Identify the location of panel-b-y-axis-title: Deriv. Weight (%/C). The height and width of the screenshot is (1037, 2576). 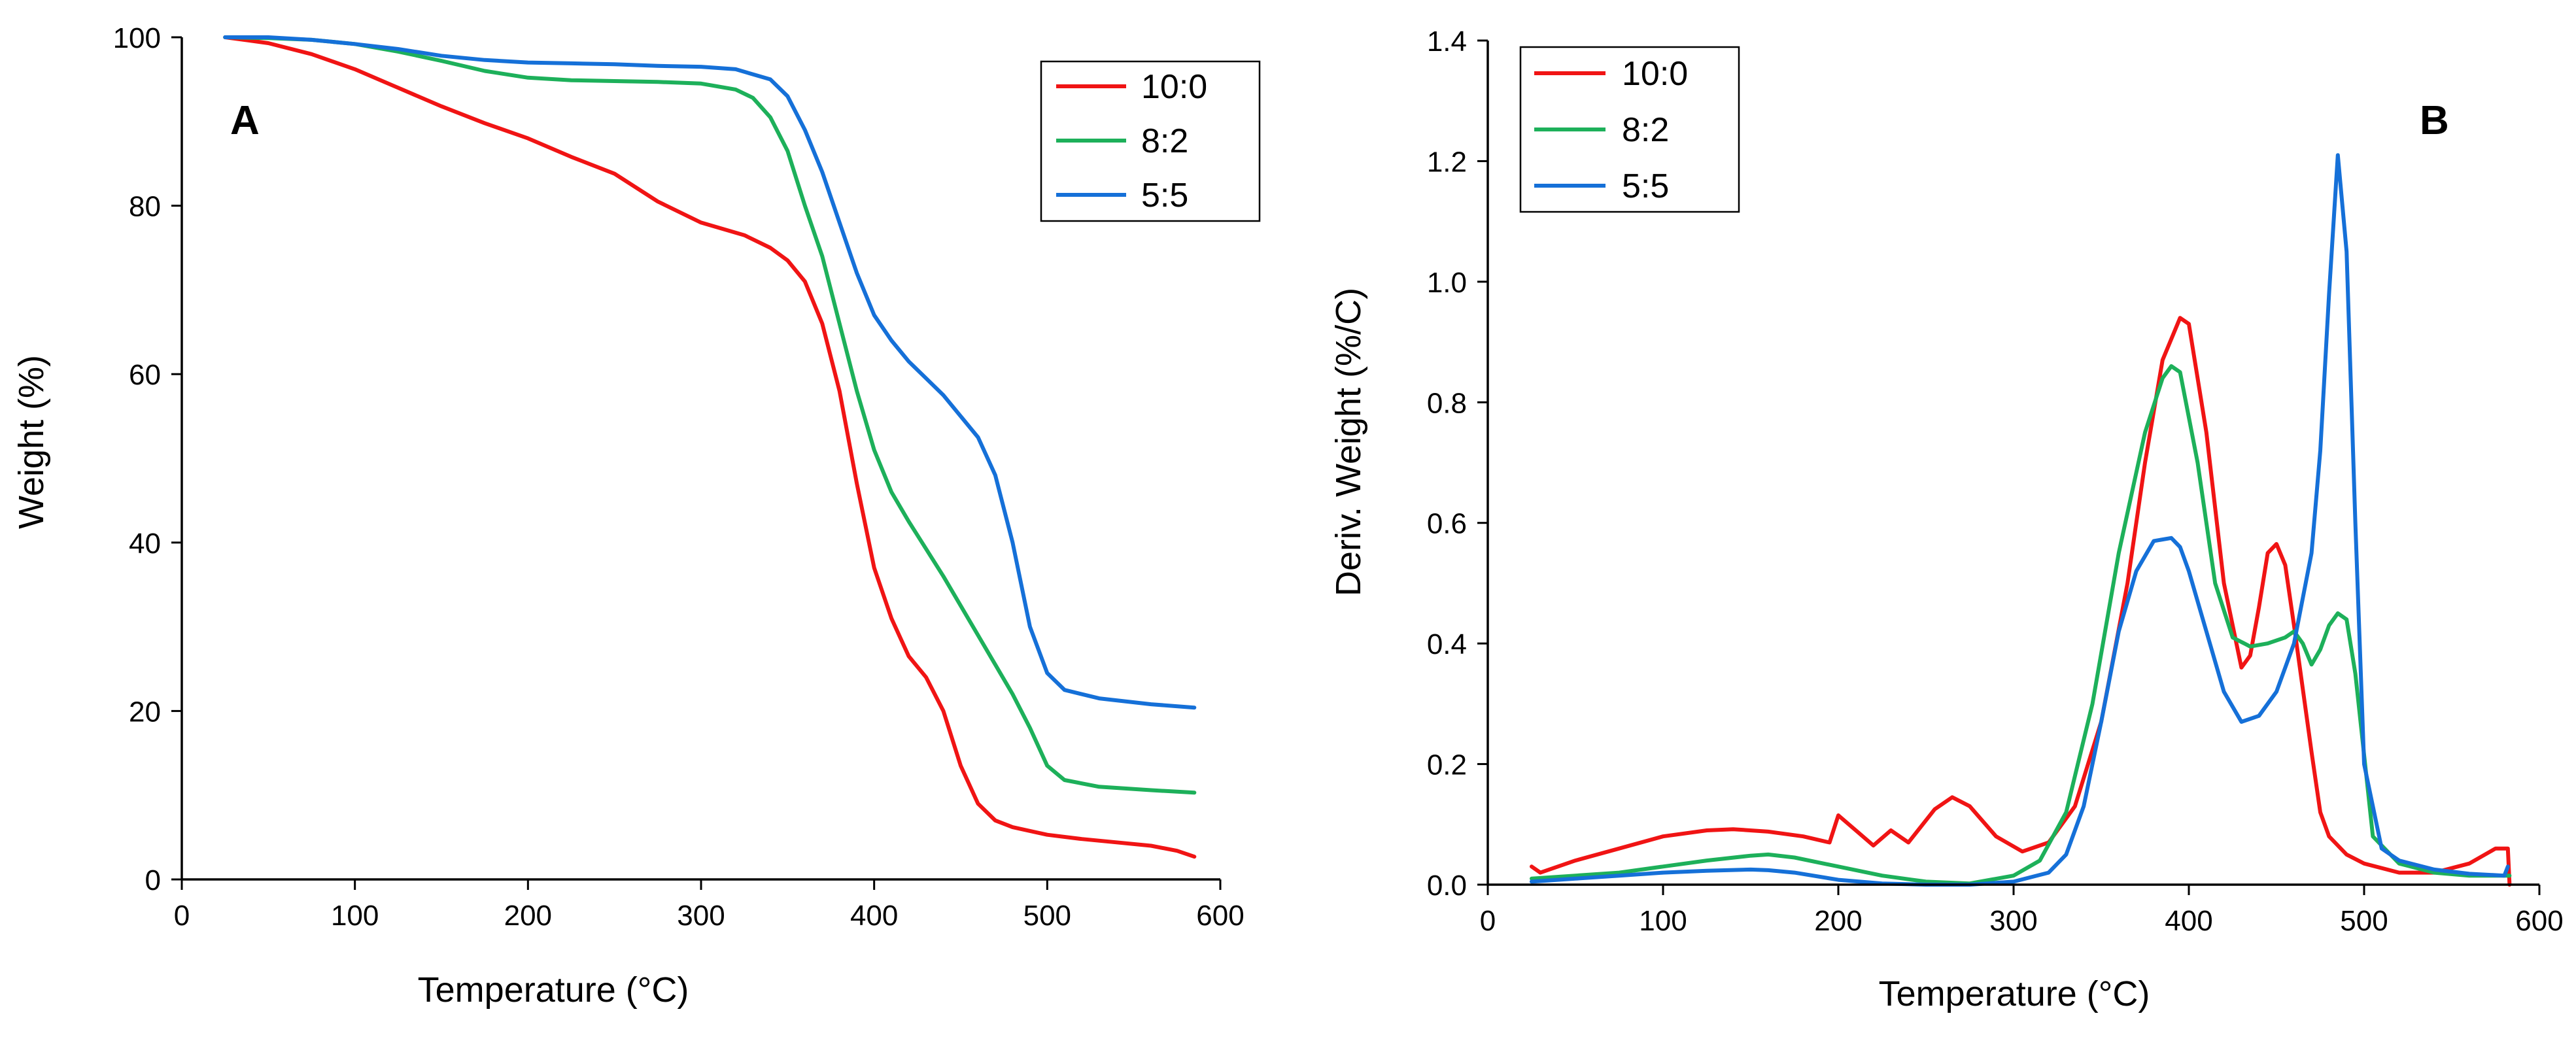
(1348, 442).